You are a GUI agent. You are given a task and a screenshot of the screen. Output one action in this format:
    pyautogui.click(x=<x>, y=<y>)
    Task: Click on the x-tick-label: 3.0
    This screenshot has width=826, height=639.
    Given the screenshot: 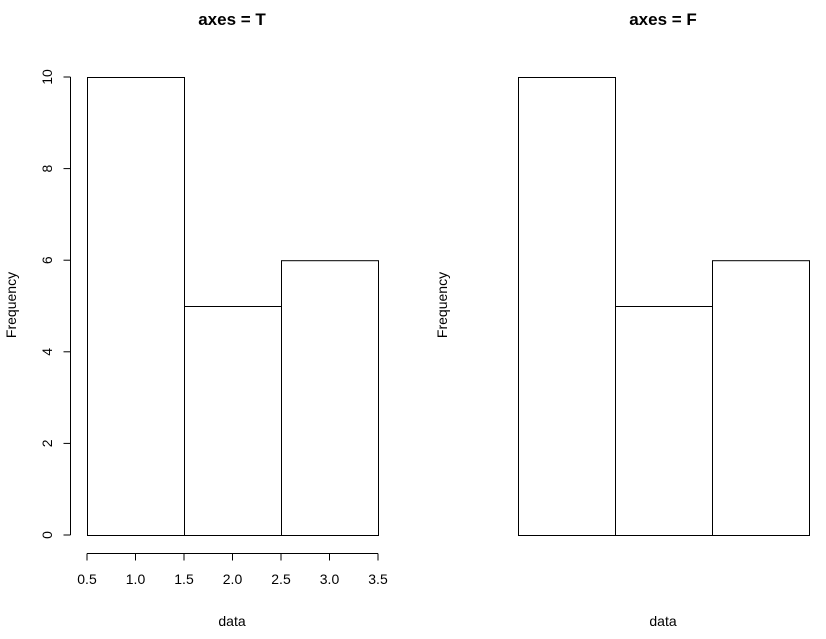 What is the action you would take?
    pyautogui.click(x=330, y=579)
    